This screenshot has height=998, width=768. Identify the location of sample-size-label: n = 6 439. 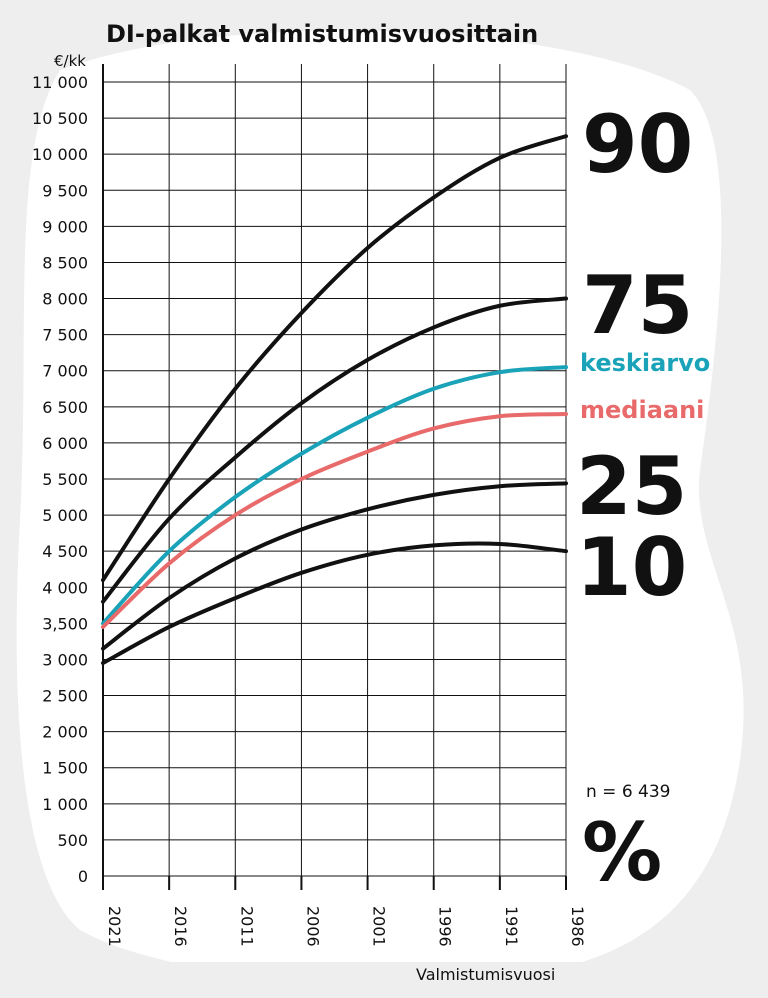
(628, 792).